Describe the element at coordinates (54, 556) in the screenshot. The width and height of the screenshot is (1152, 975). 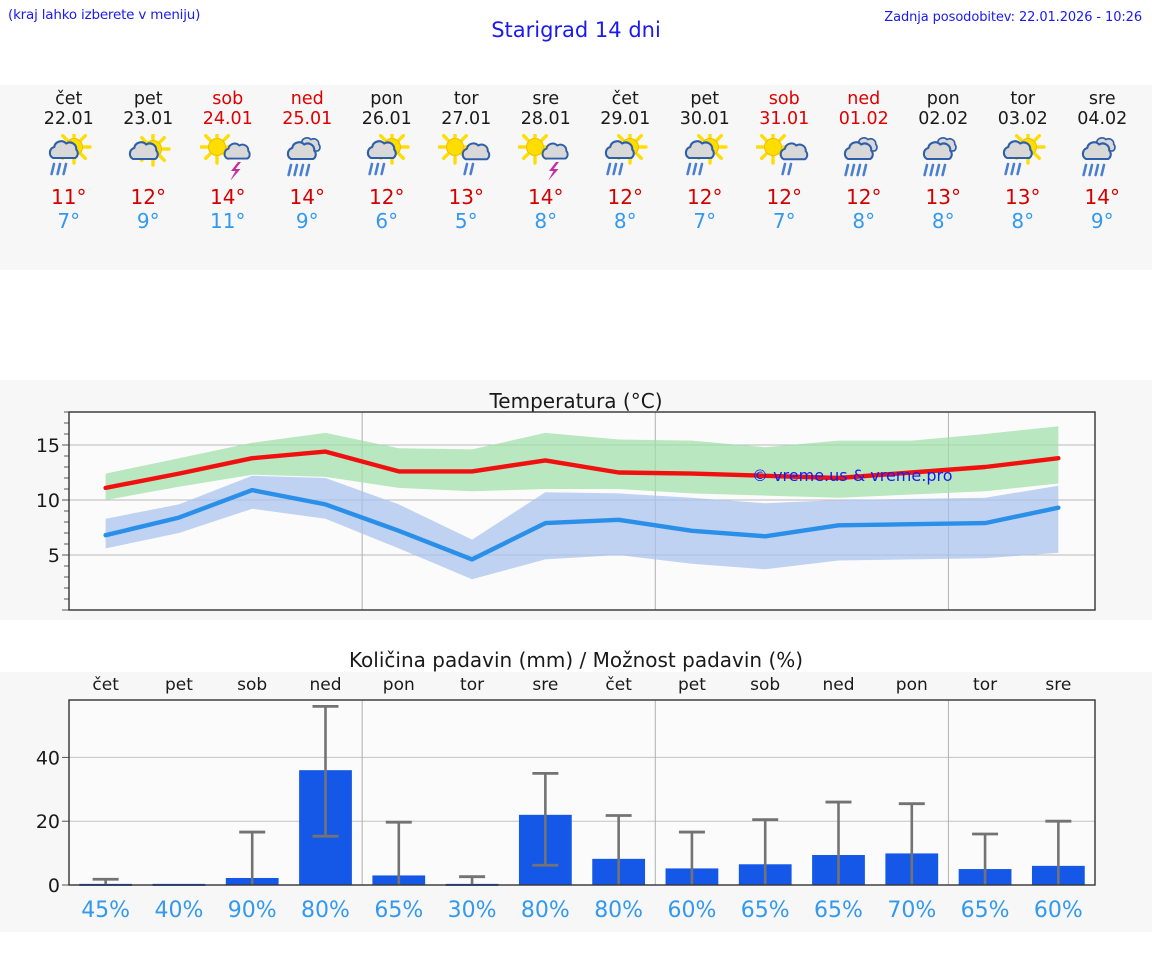
I see `svg-text: 5` at that location.